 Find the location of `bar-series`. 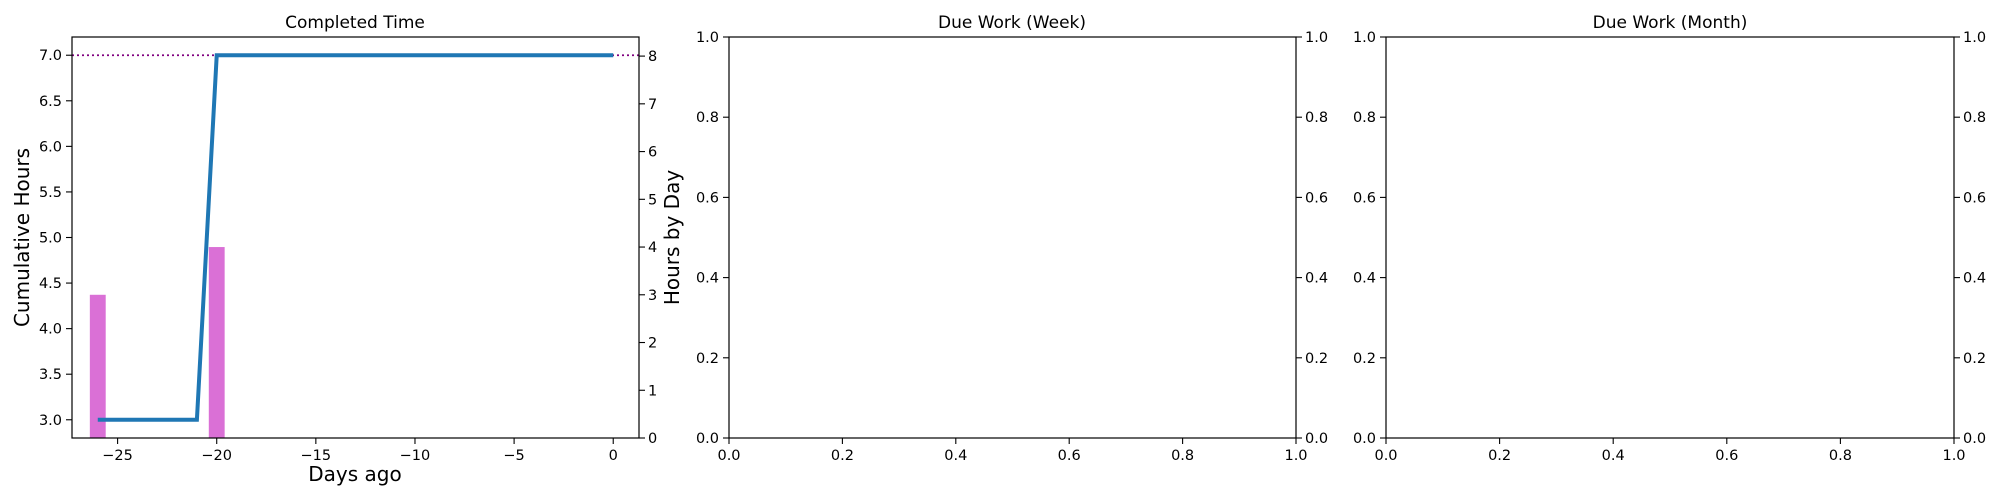

bar-series is located at coordinates (157, 342).